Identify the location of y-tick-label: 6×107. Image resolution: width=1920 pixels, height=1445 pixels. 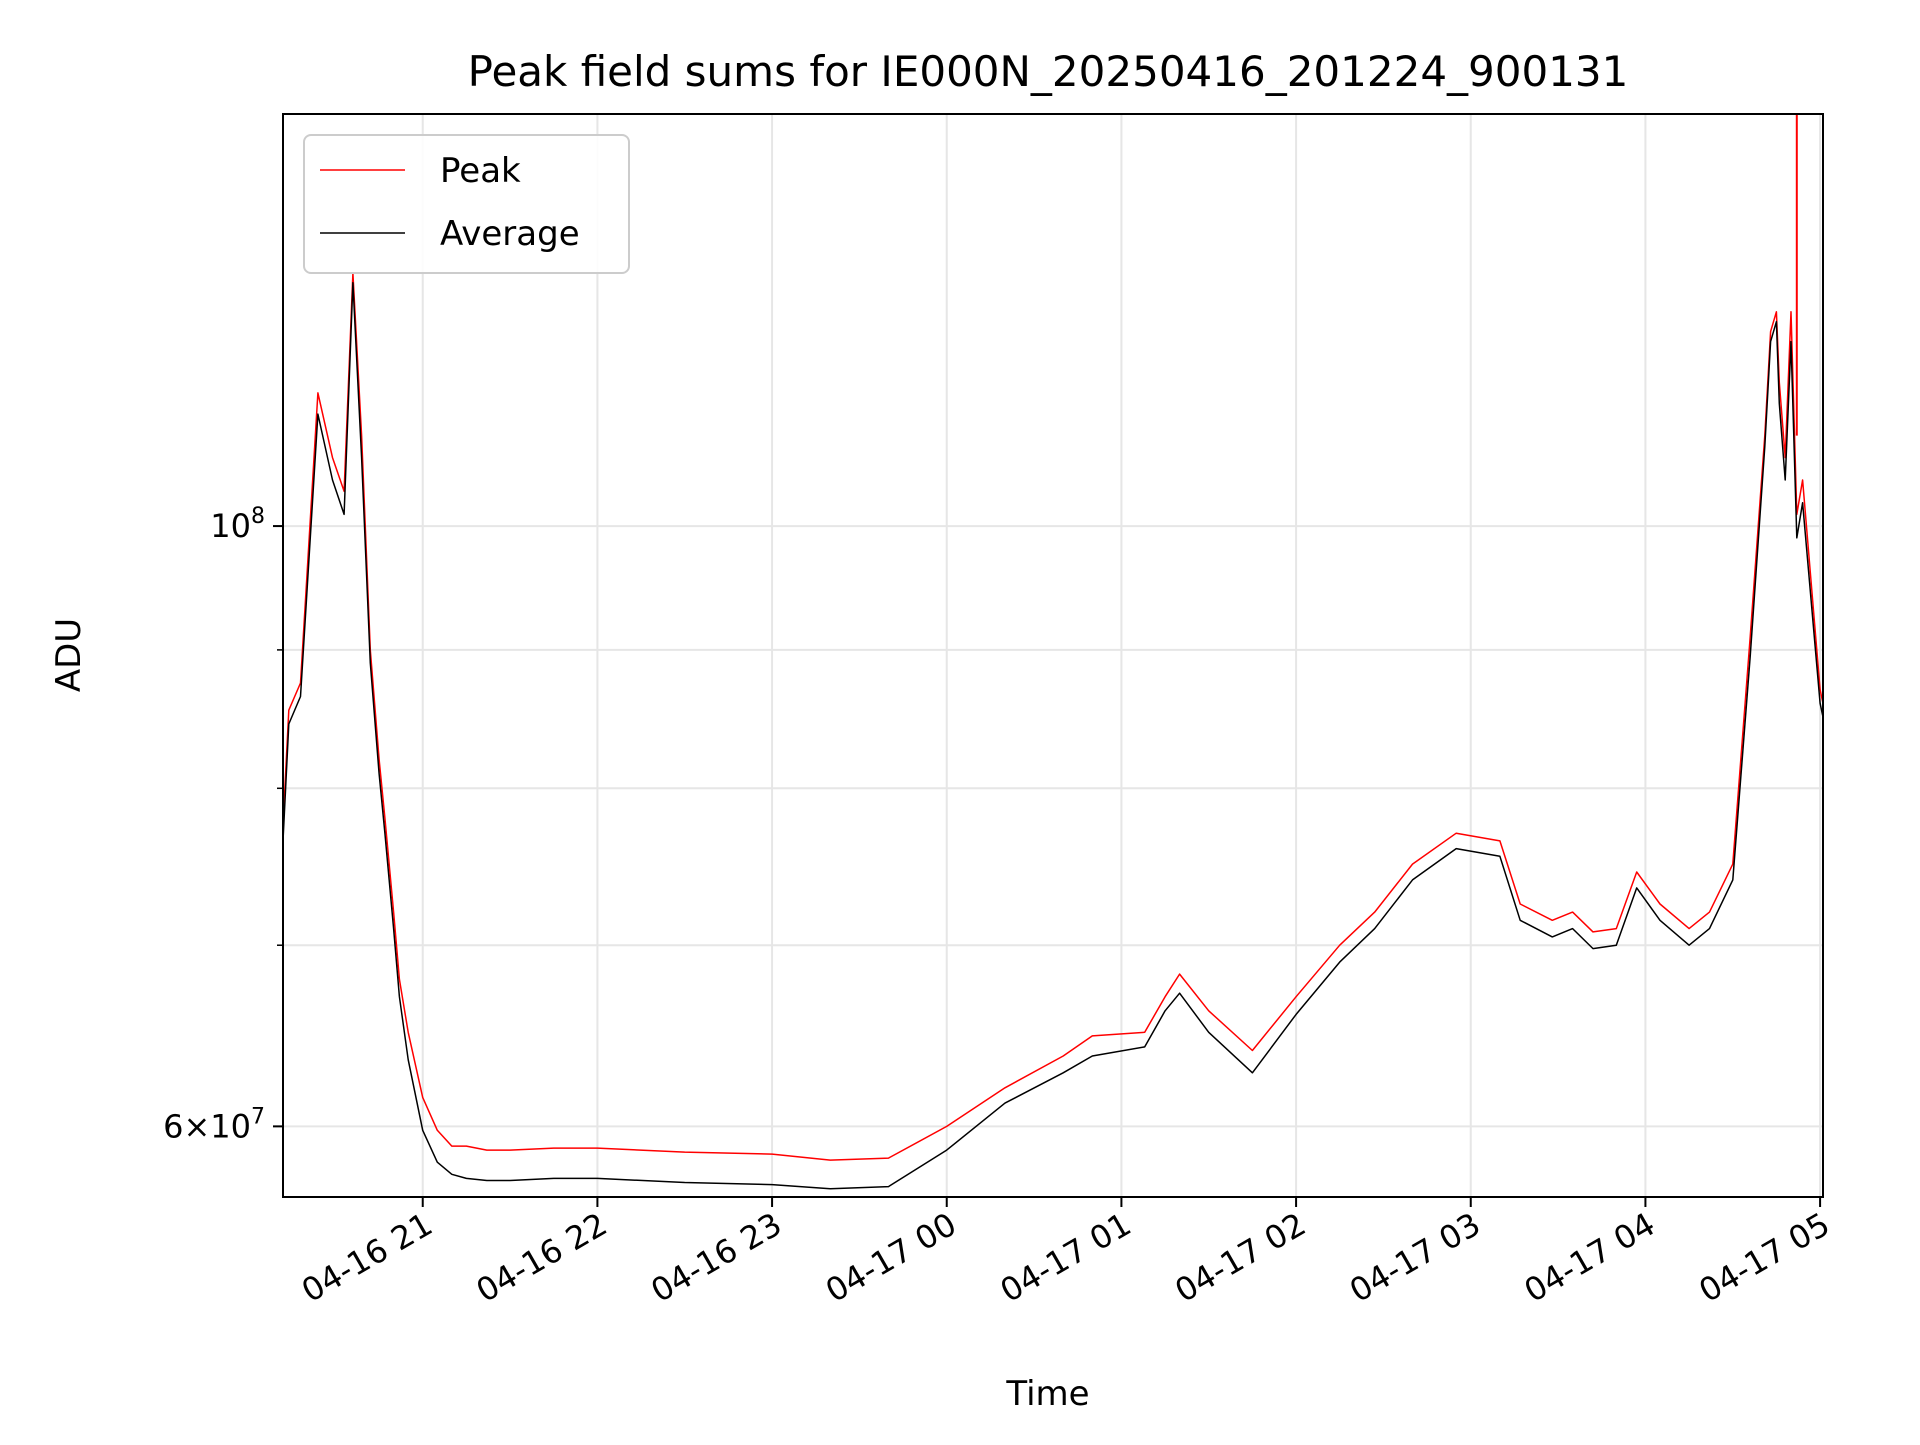
(214, 1124).